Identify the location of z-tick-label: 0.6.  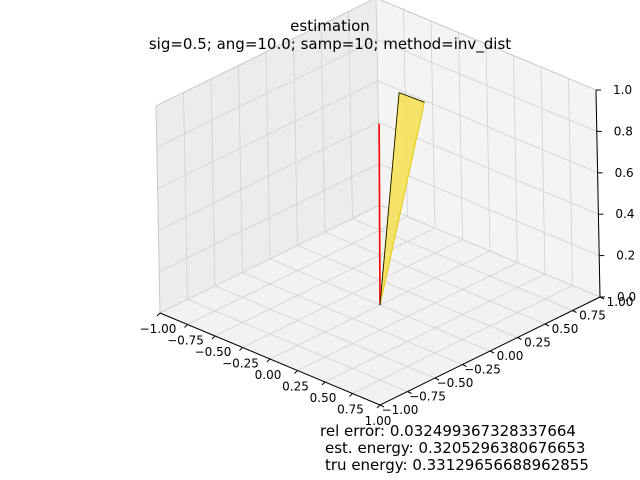
(624, 173).